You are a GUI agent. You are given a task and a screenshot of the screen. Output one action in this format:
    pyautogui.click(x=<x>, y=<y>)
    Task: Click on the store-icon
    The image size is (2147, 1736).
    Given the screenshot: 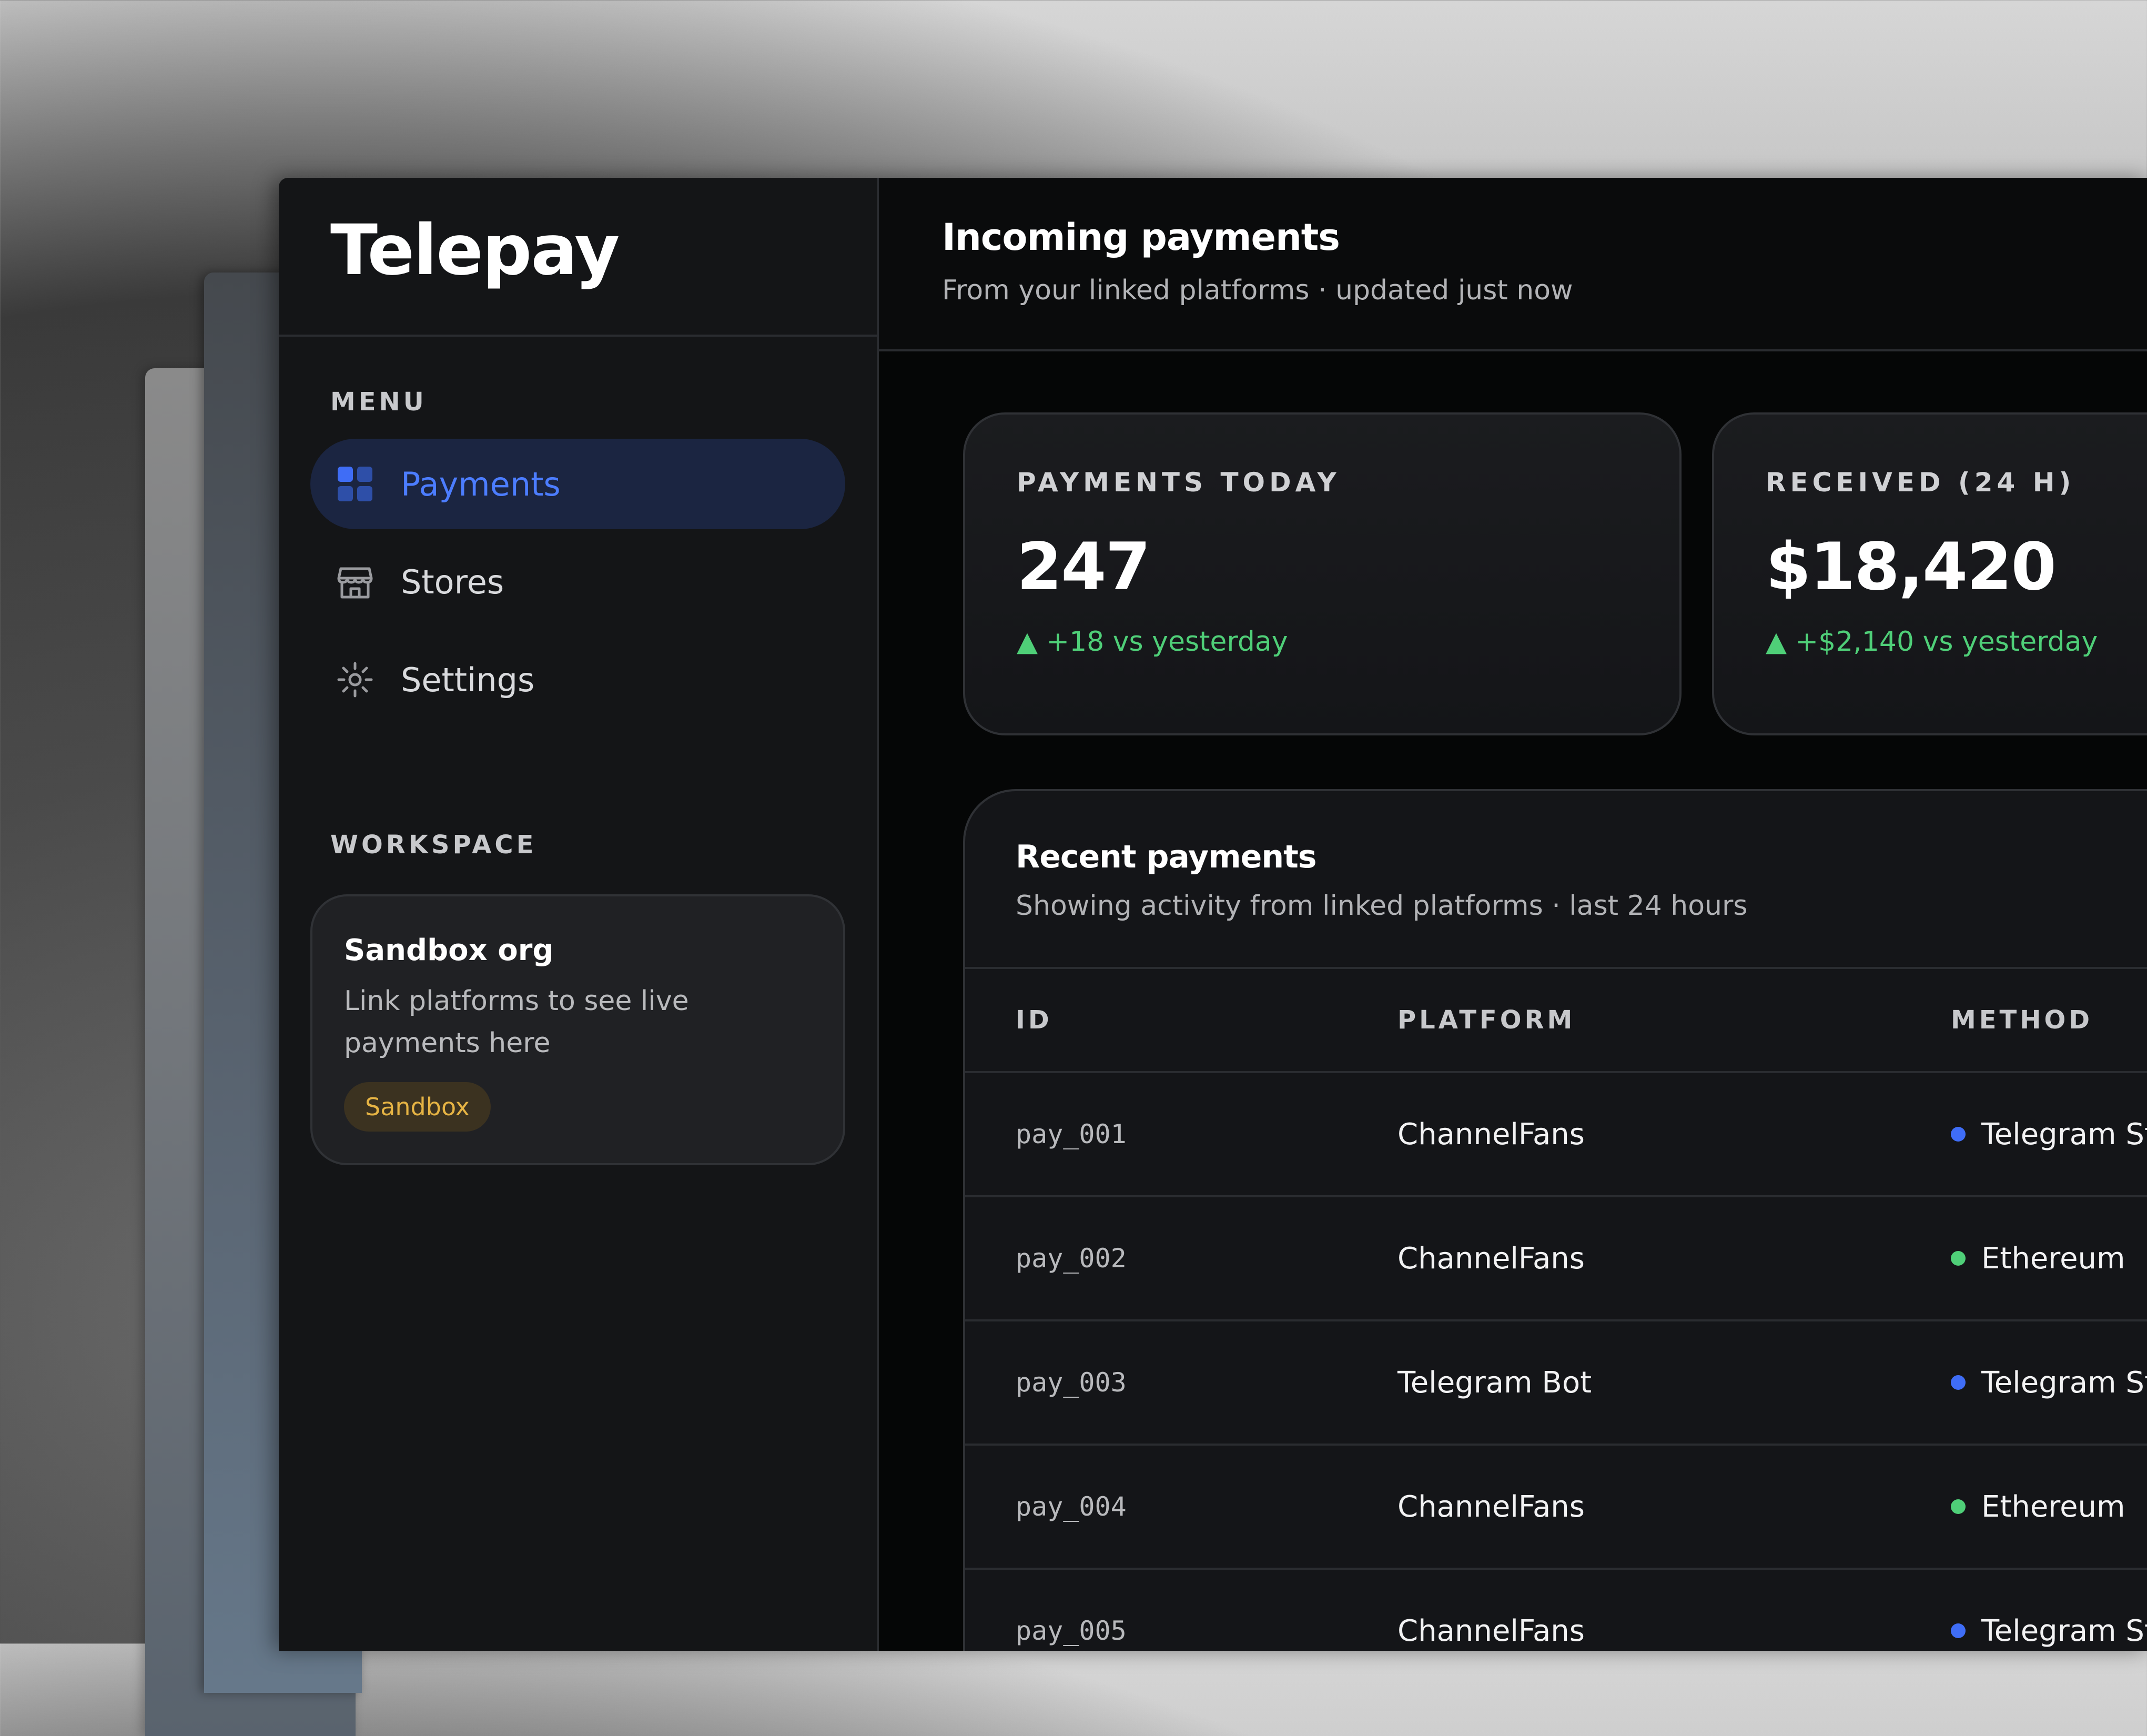 What is the action you would take?
    pyautogui.click(x=355, y=581)
    